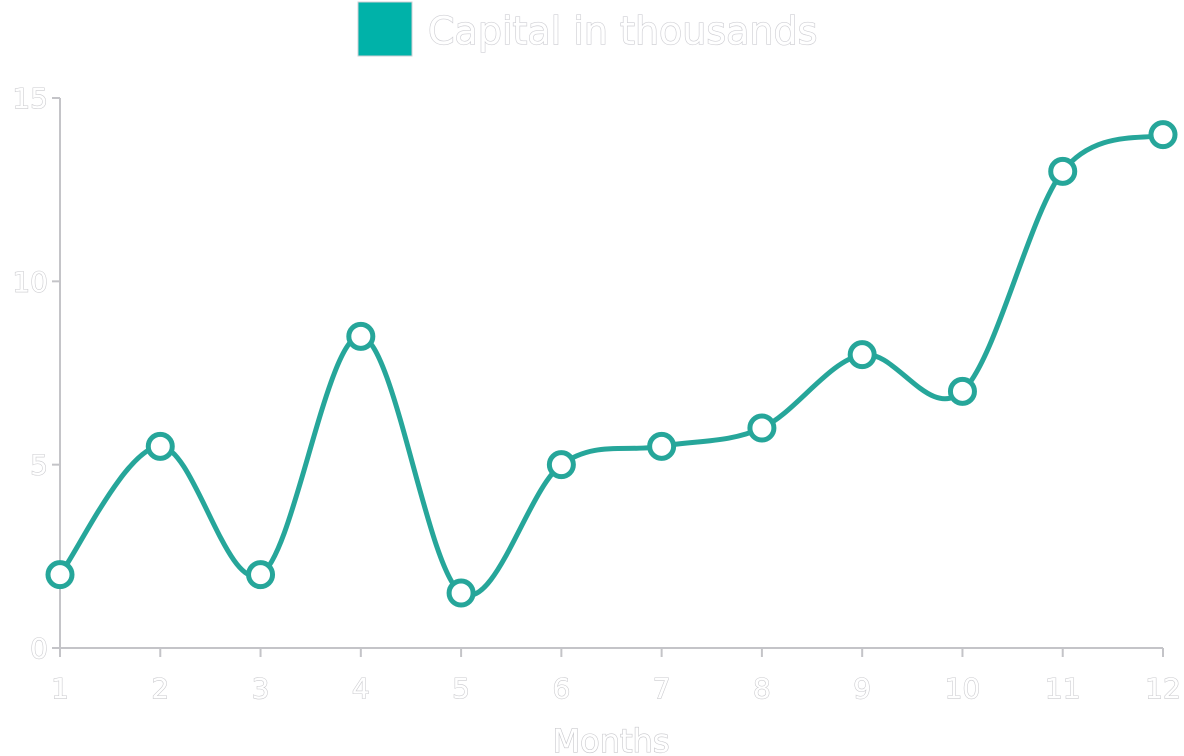  What do you see at coordinates (39, 648) in the screenshot?
I see `y-tick-label: 0` at bounding box center [39, 648].